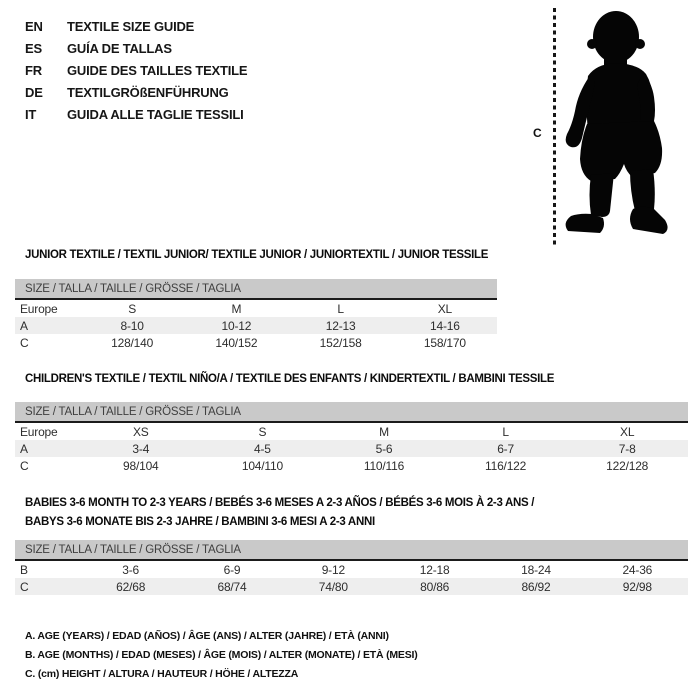  What do you see at coordinates (340, 325) in the screenshot?
I see `table-cell: 12-13` at bounding box center [340, 325].